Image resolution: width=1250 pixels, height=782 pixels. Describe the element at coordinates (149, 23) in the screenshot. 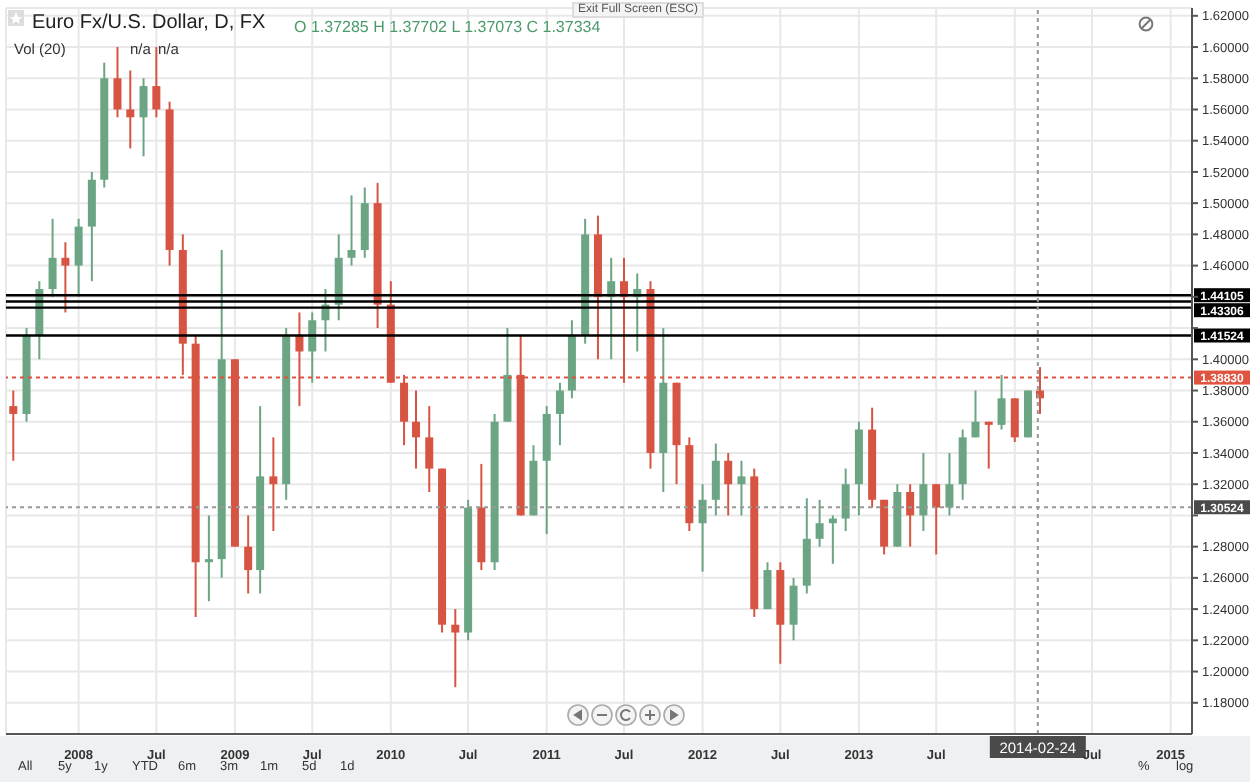

I see `chart-title: Euro Fx/U.S. Dollar, D, FX` at that location.